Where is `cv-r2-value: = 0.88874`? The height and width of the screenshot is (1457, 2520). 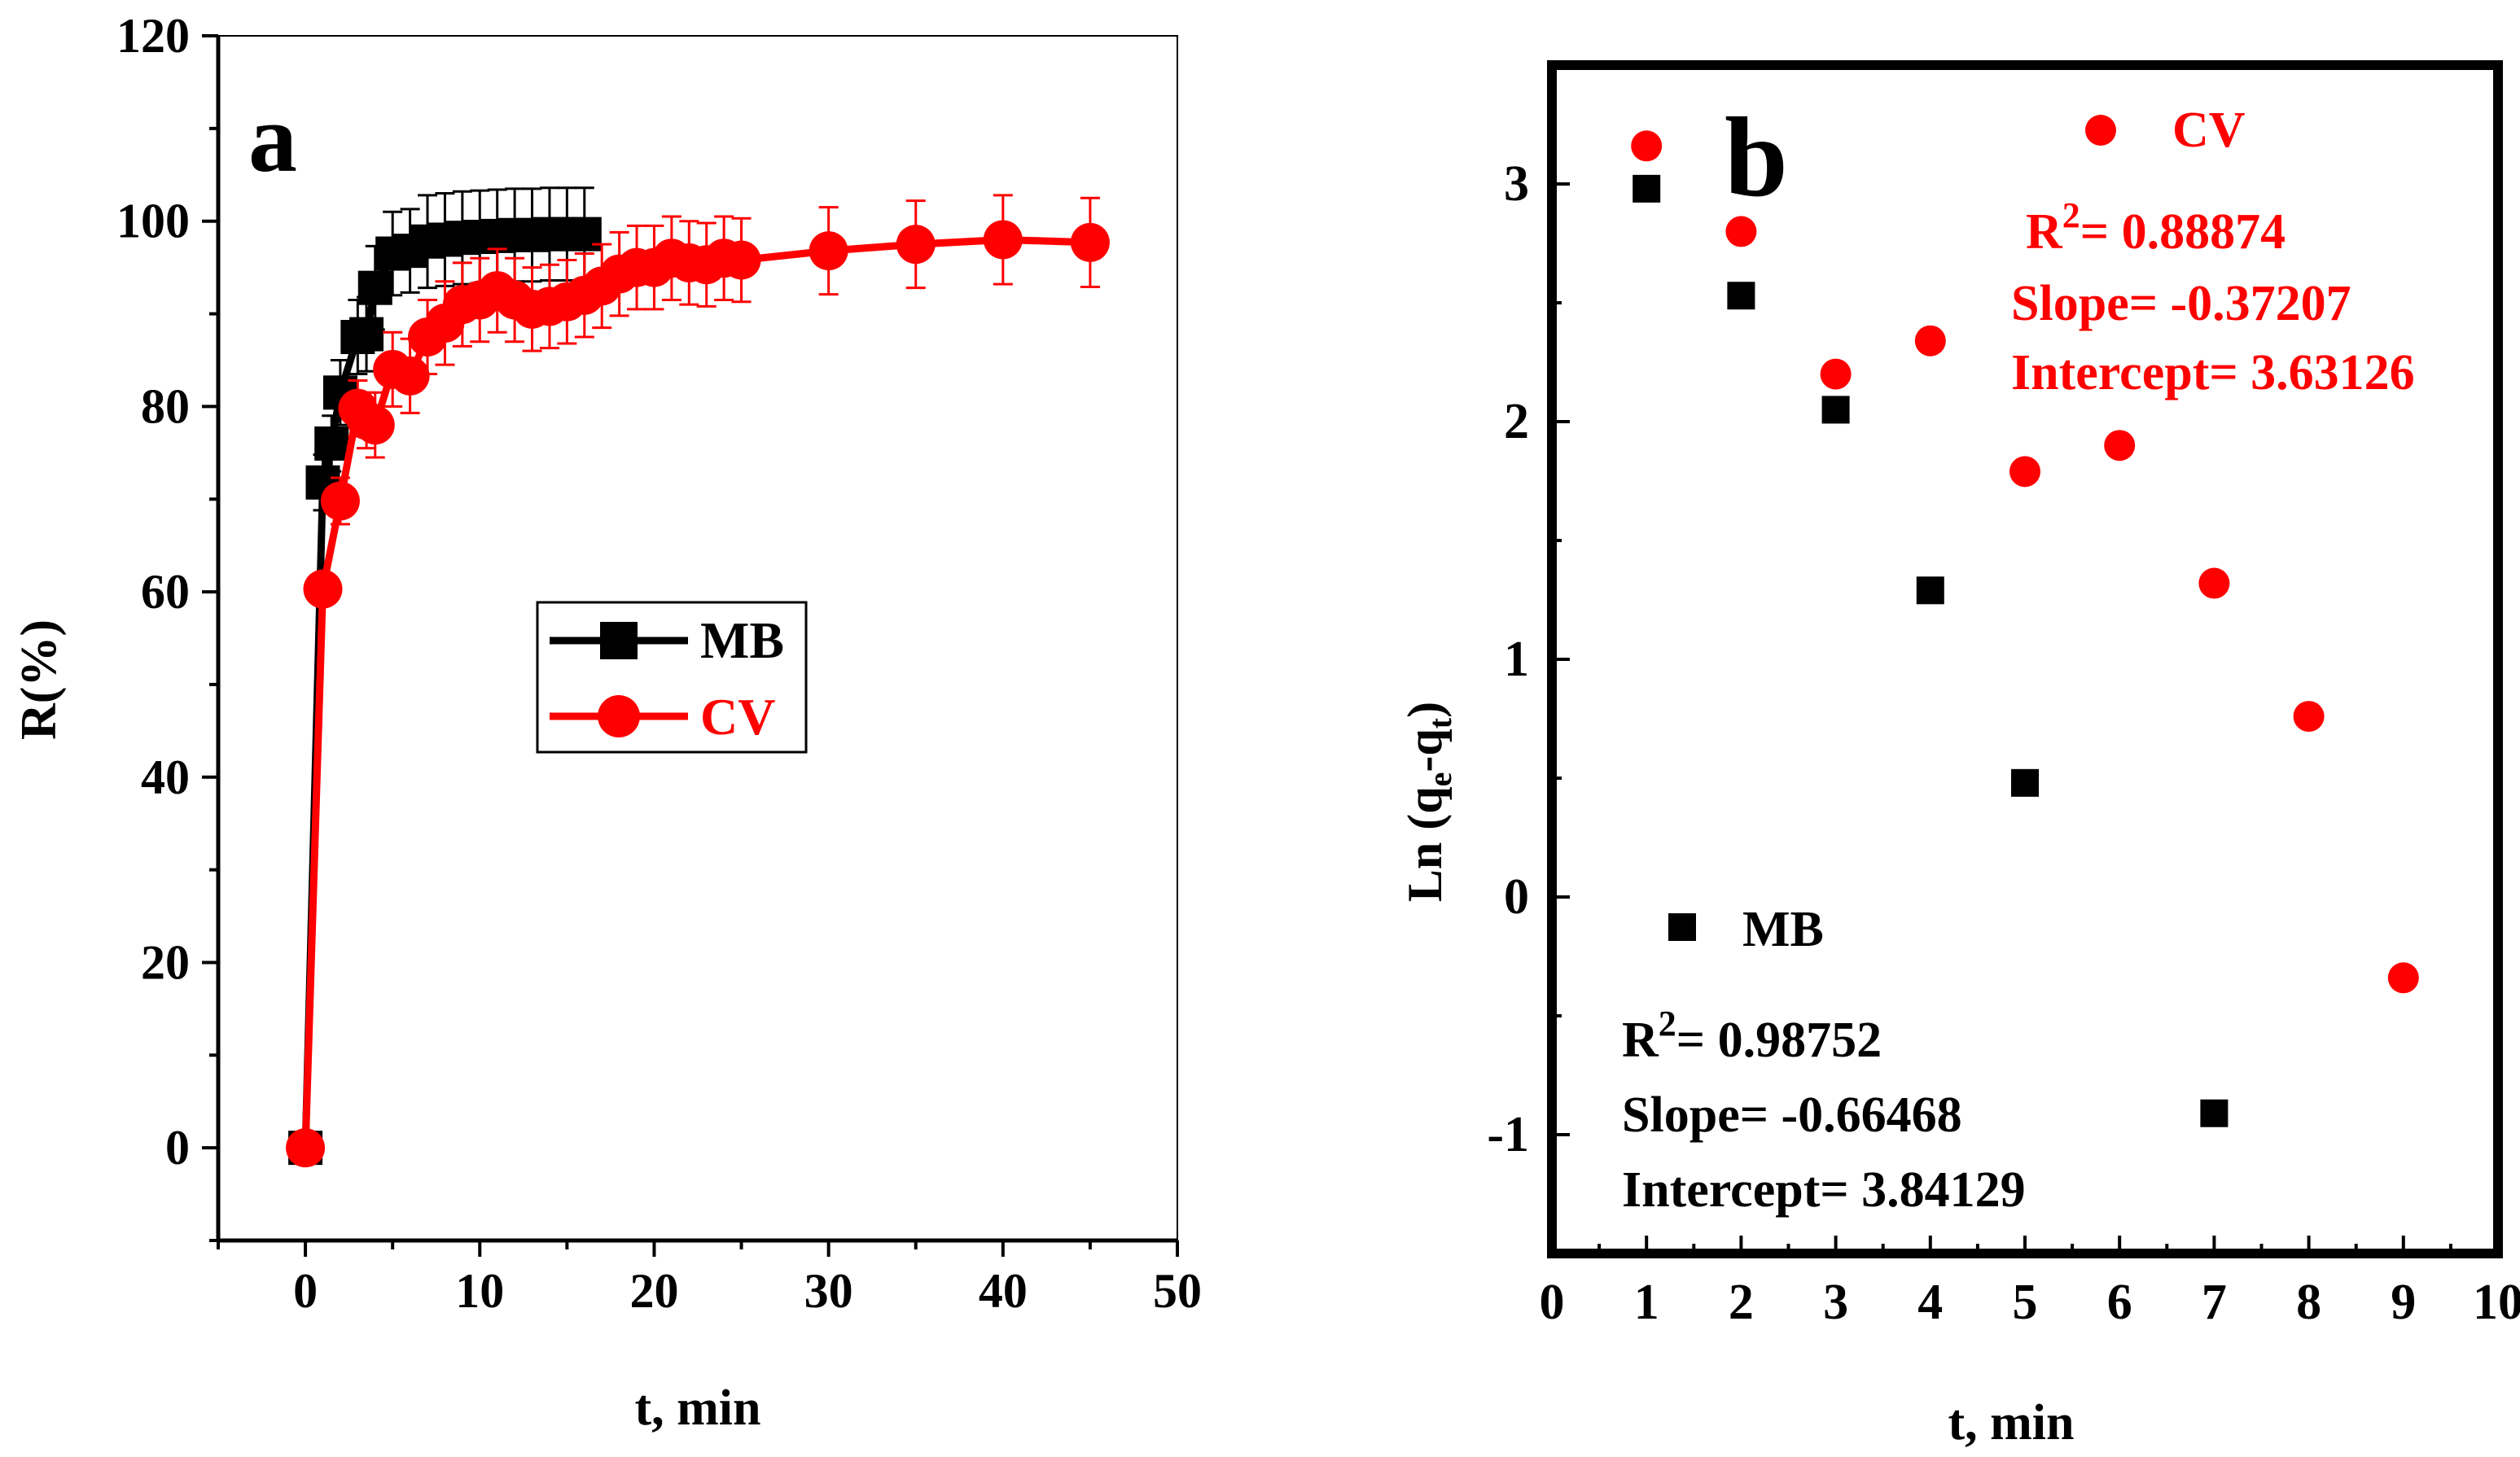
cv-r2-value: = 0.88874 is located at coordinates (2183, 232).